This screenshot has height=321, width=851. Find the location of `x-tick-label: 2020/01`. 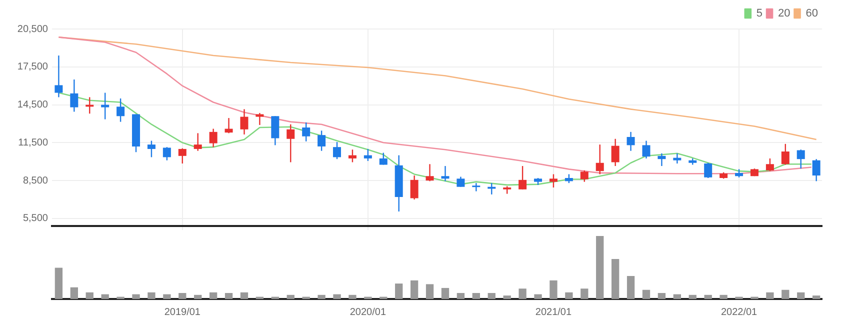

x-tick-label: 2020/01 is located at coordinates (368, 312).